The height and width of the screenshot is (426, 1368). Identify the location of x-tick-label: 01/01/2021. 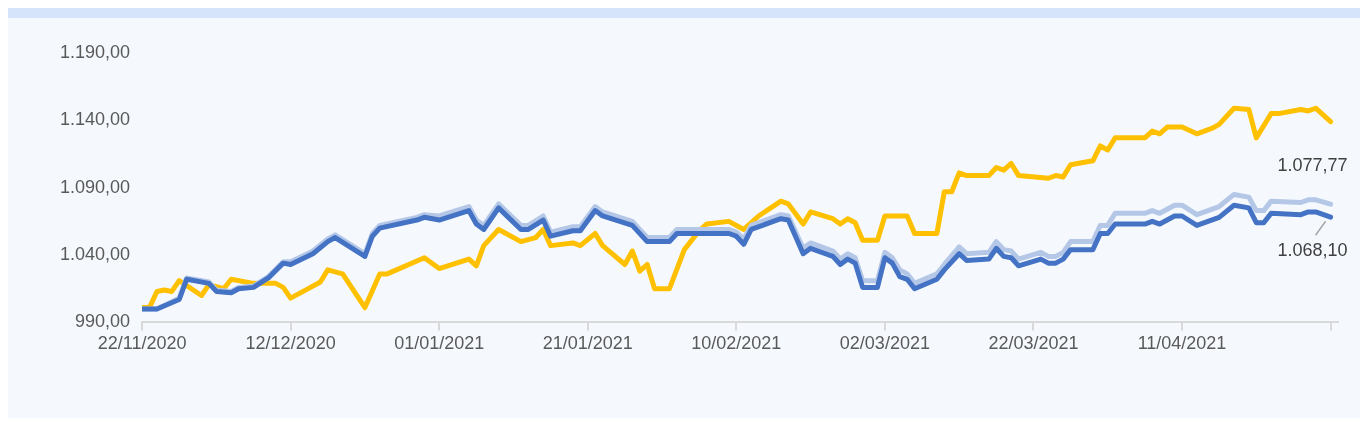
(439, 343).